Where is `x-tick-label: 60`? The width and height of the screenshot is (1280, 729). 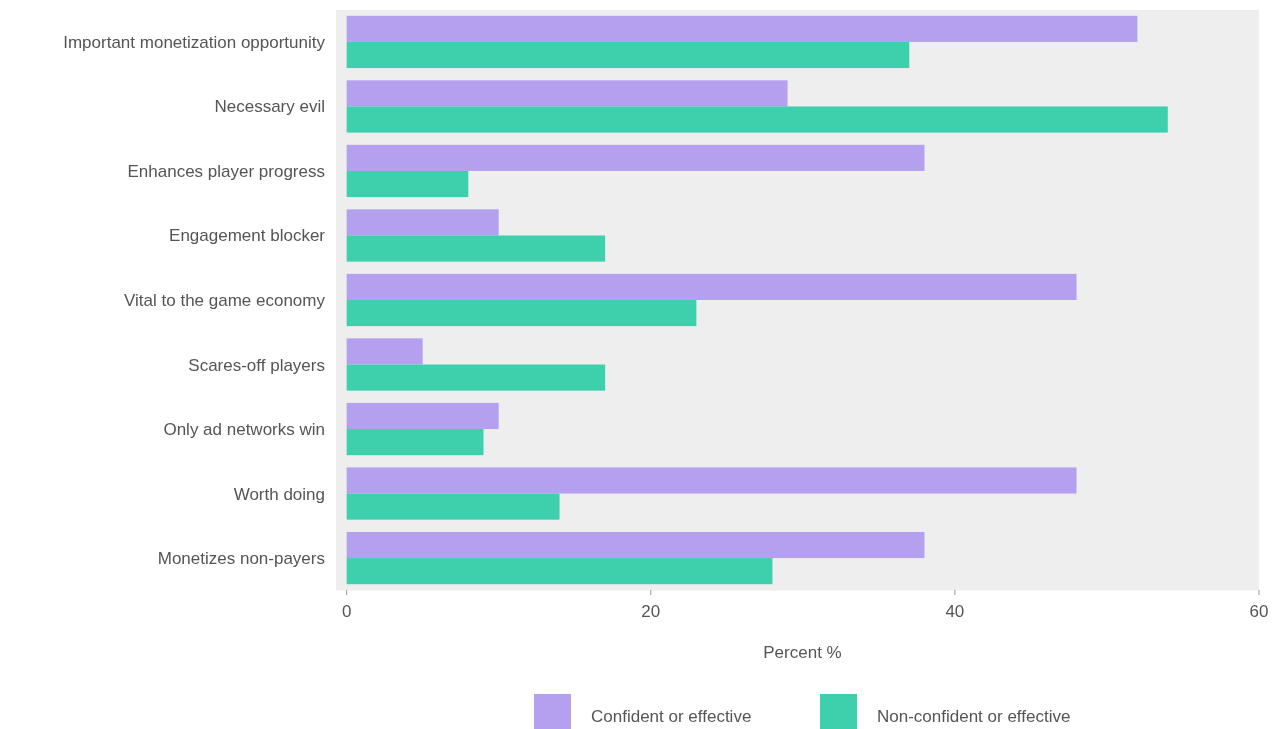
x-tick-label: 60 is located at coordinates (1259, 611).